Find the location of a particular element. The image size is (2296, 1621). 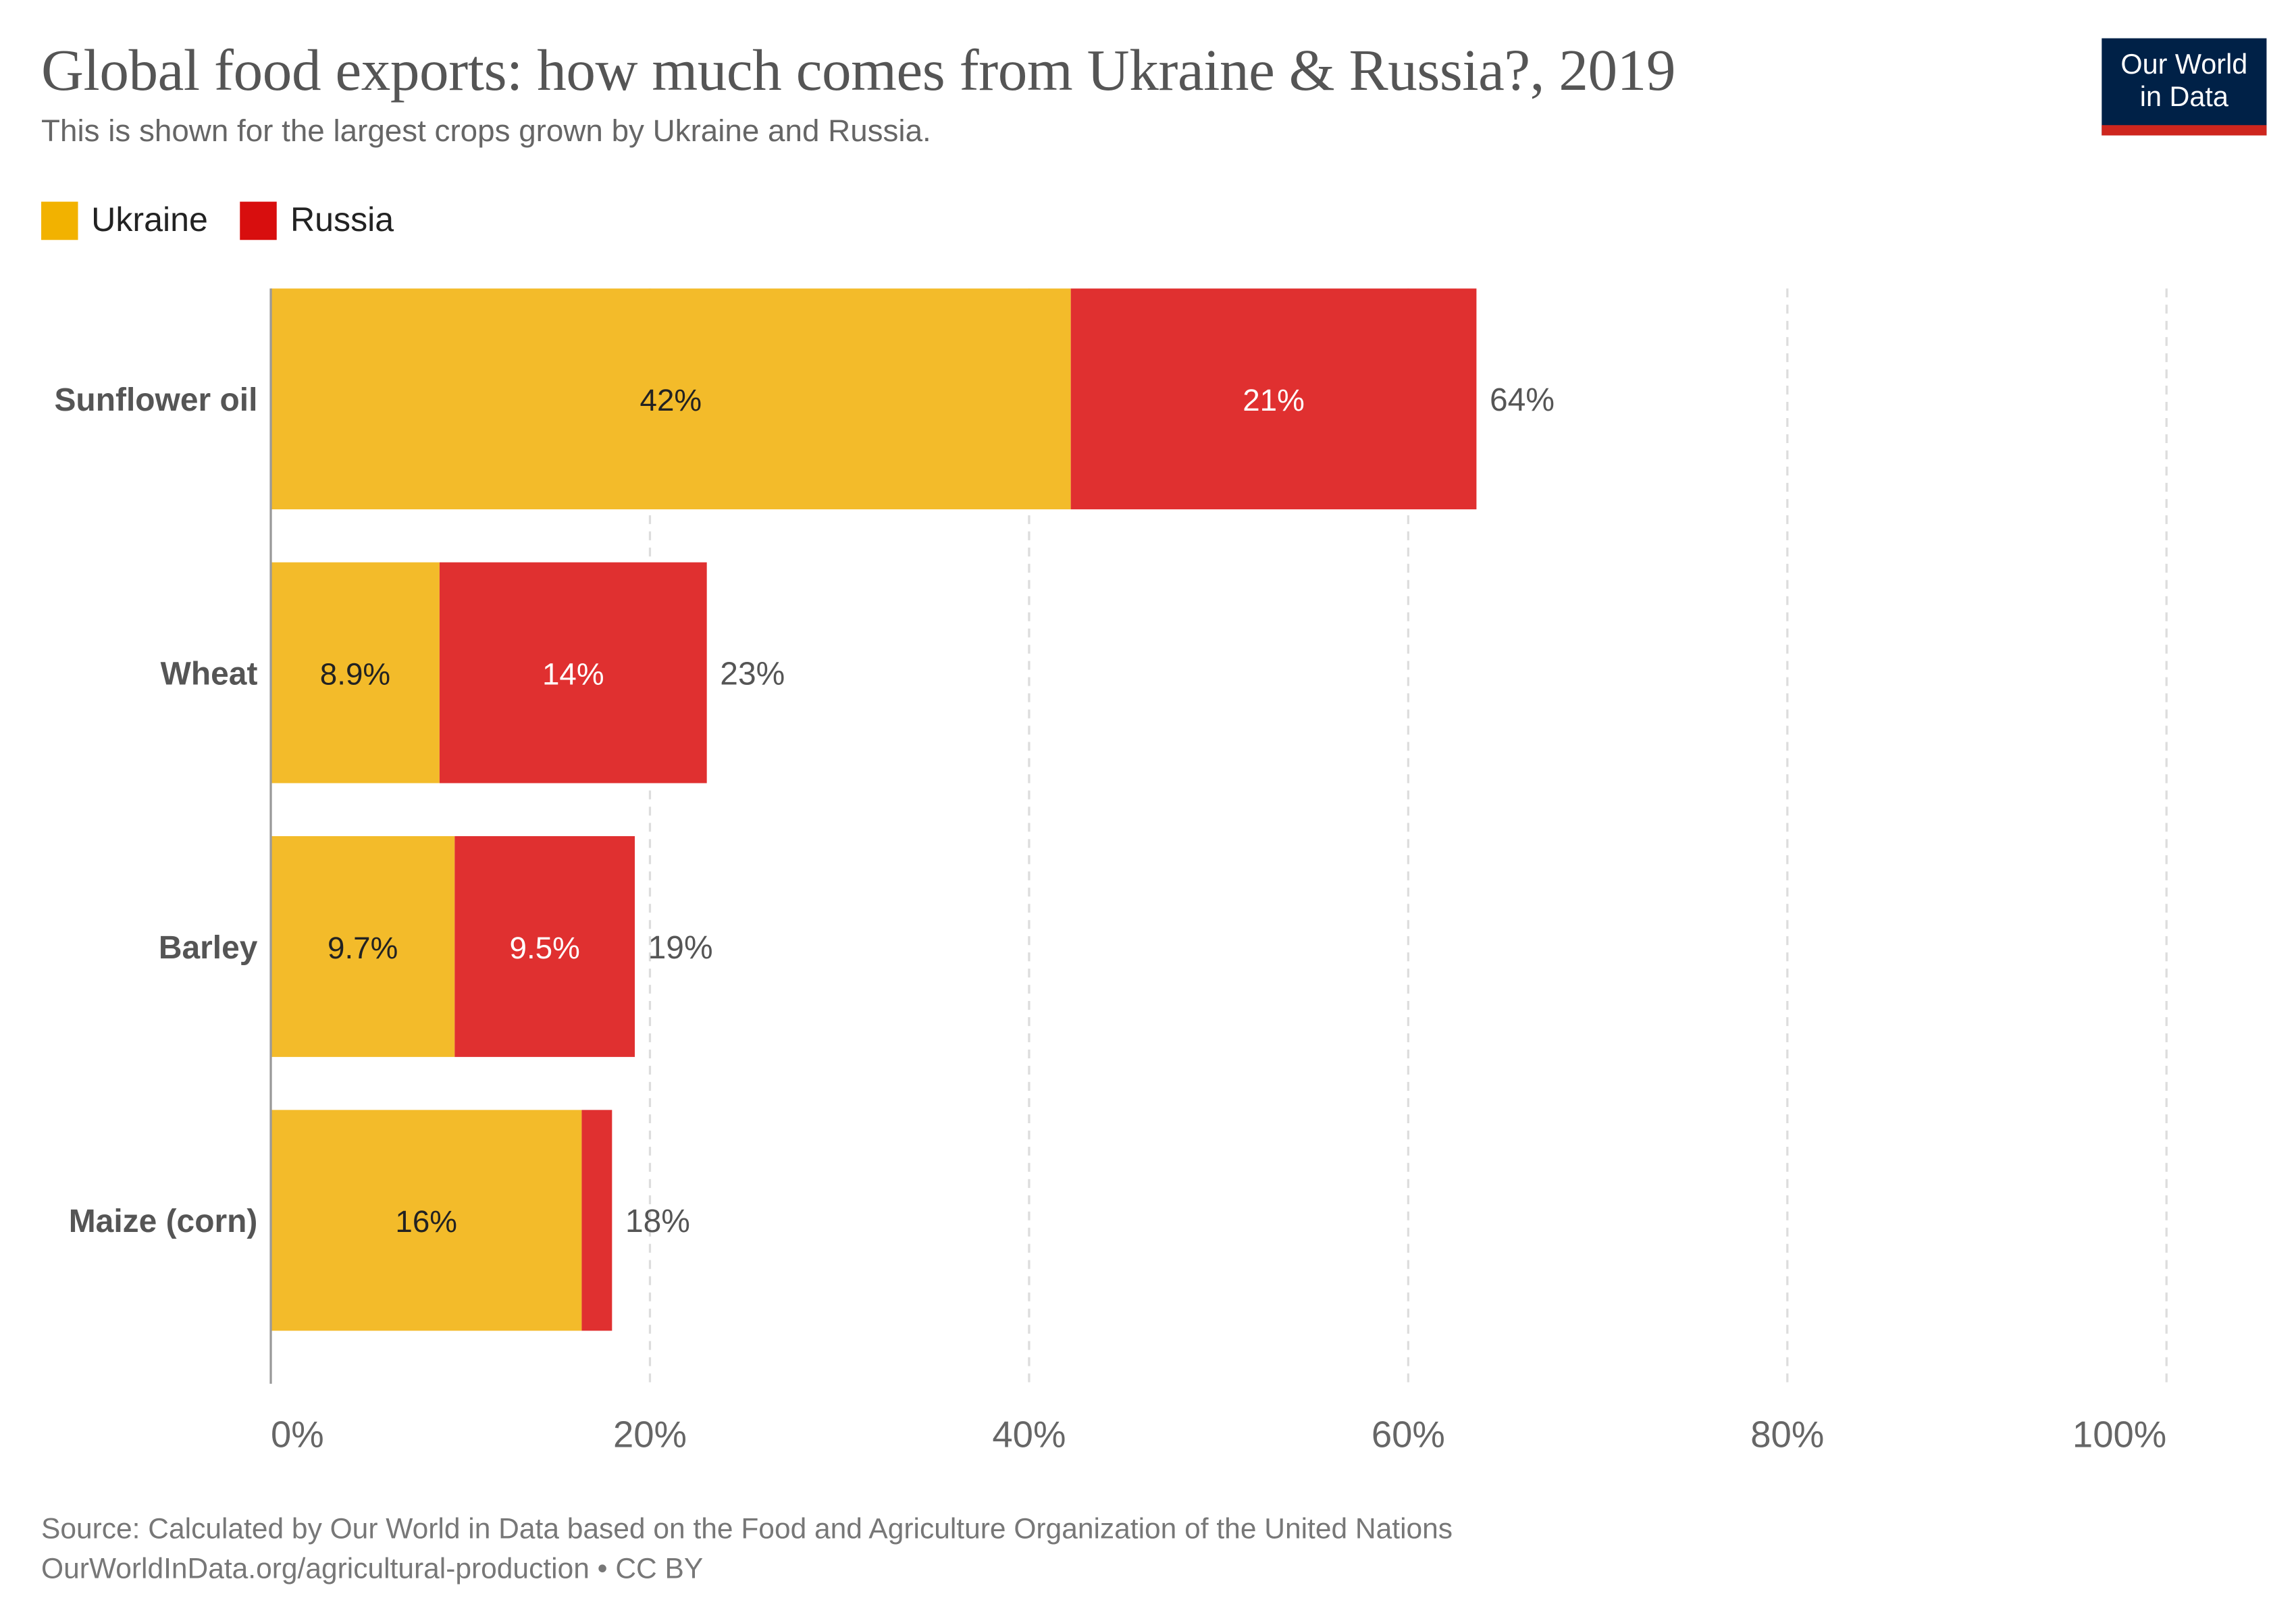

total-label: 64% is located at coordinates (1522, 400).